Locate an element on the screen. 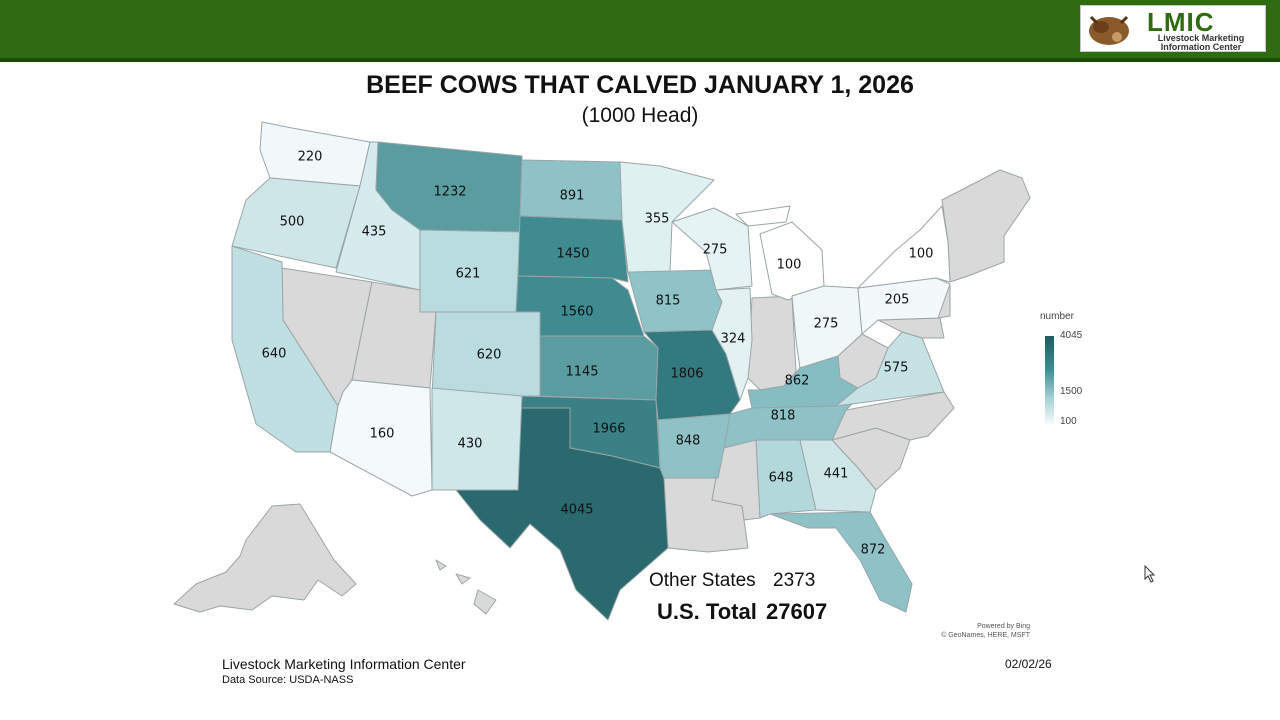  logo-subtitle: Livestock Marketing Information Center is located at coordinates (1201, 43).